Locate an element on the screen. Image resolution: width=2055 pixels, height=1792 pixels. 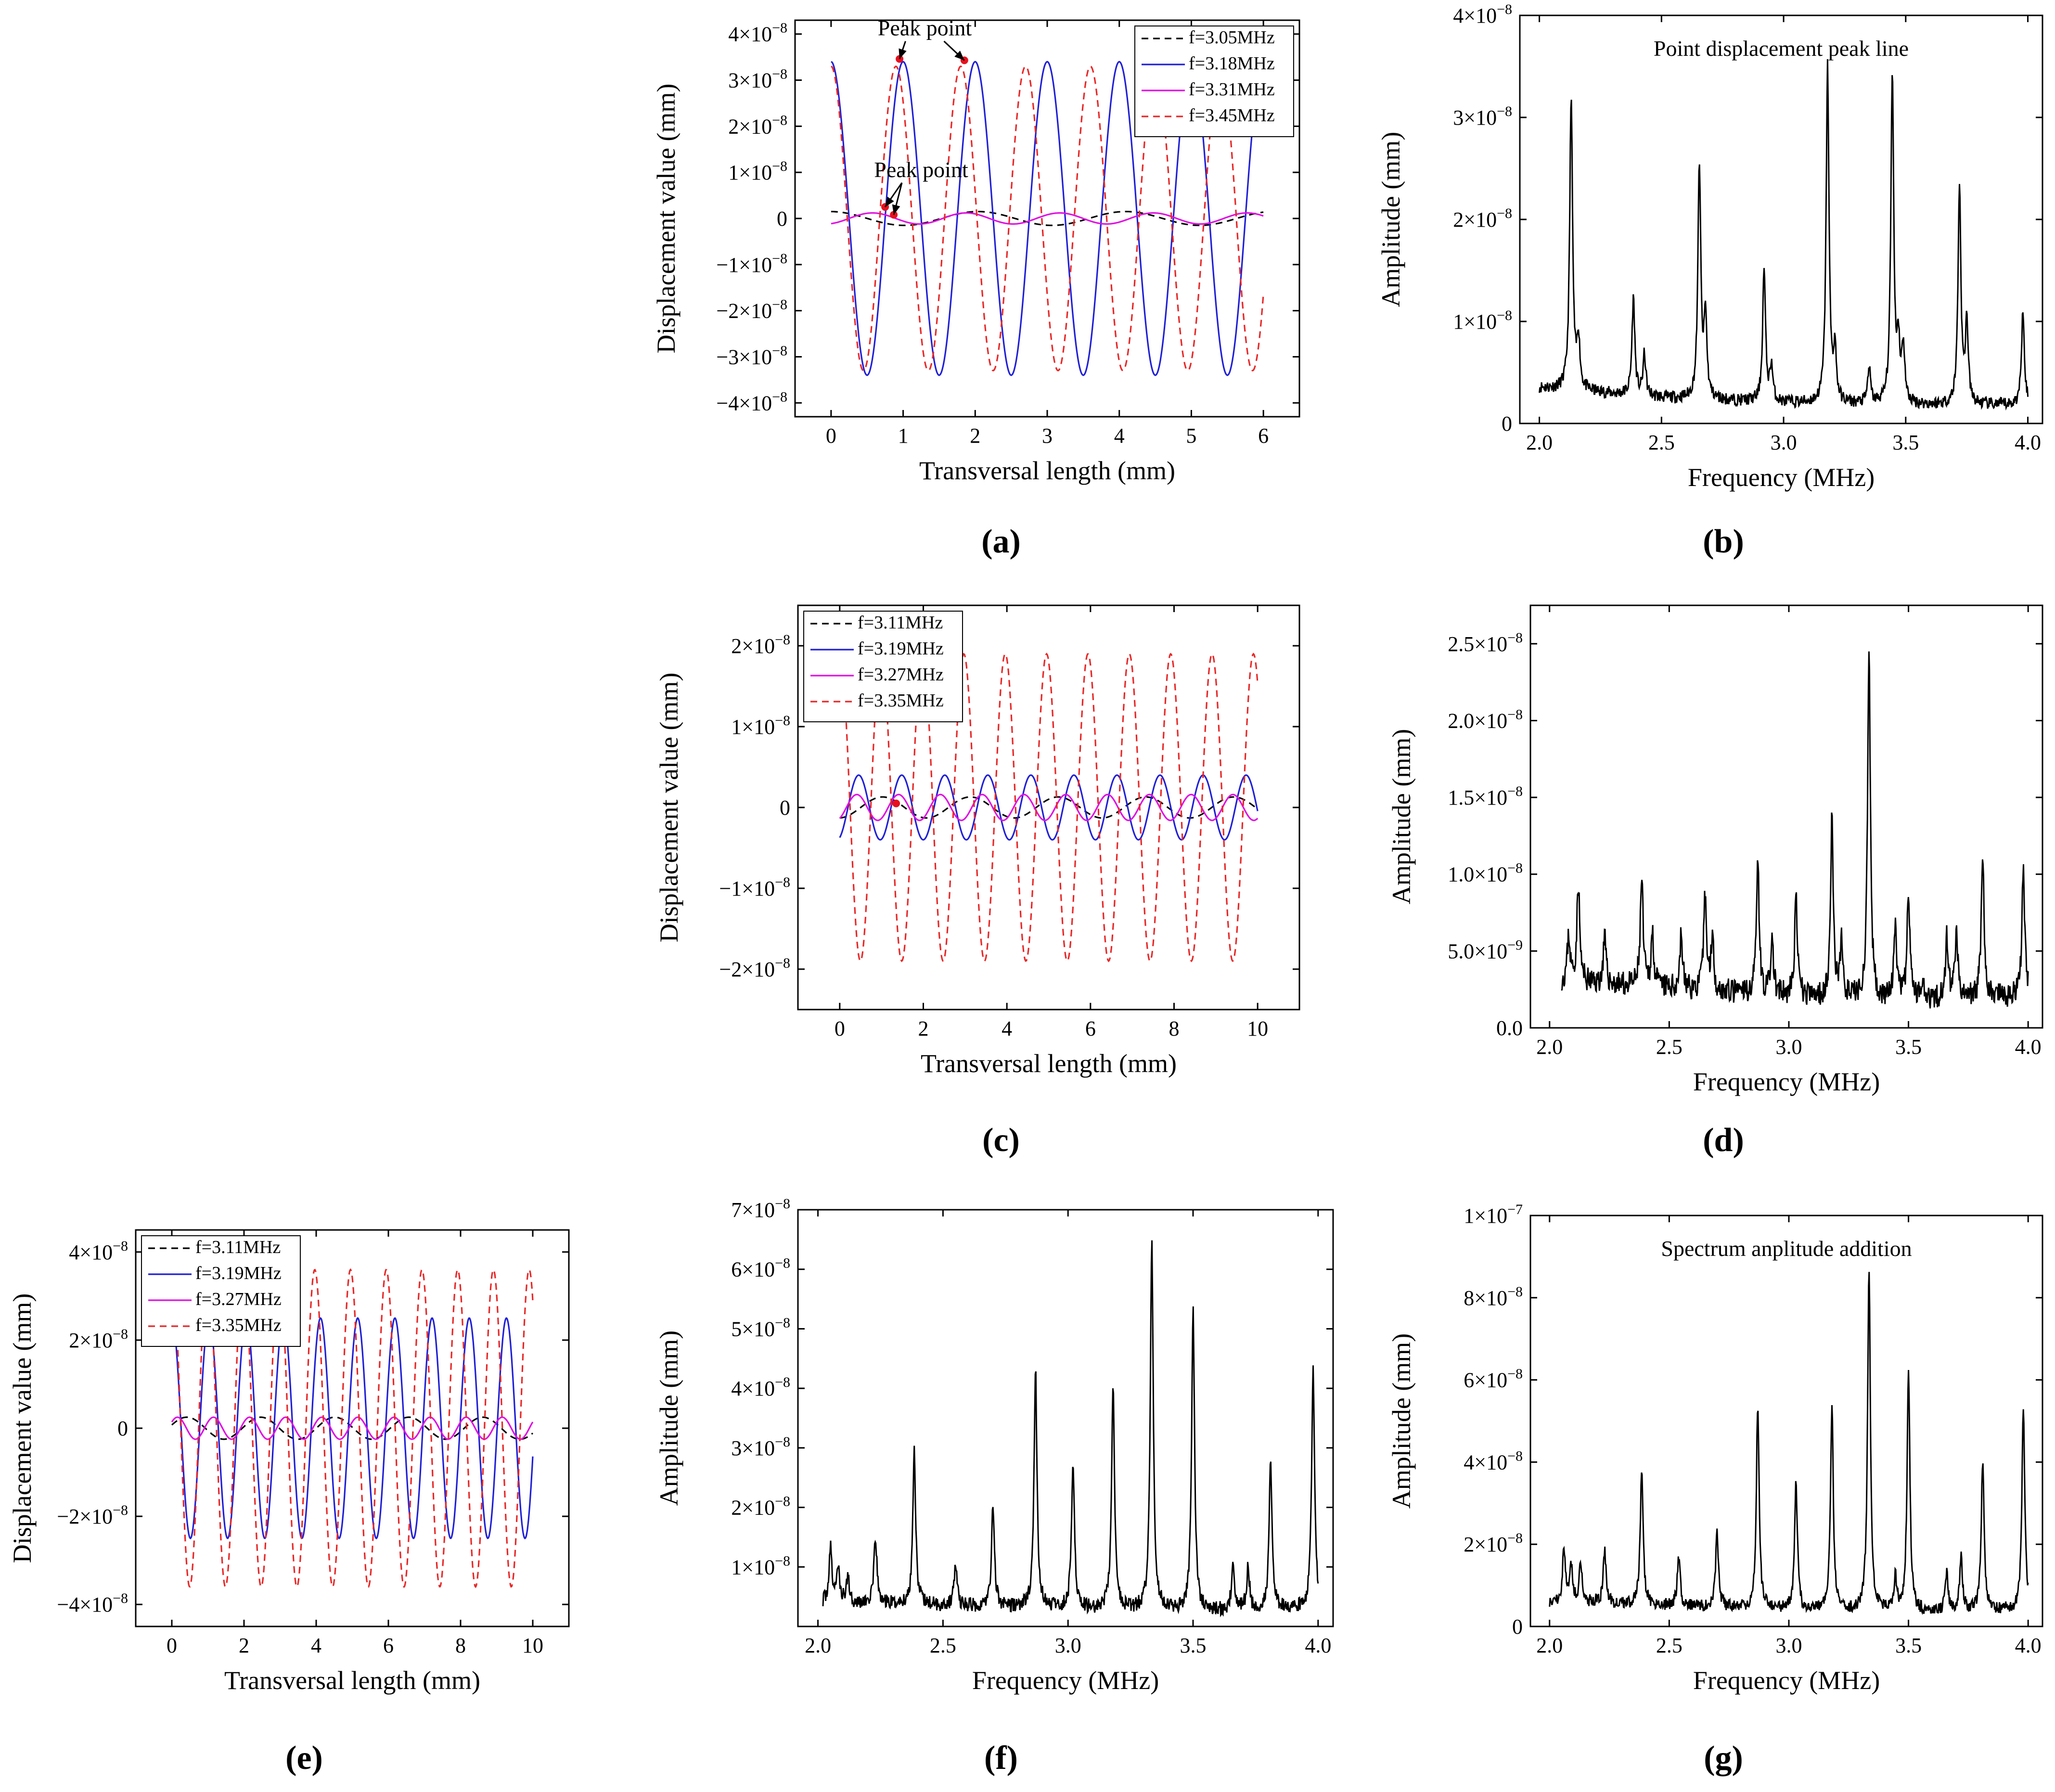
legend-label: f=3.45MHz is located at coordinates (1232, 115).